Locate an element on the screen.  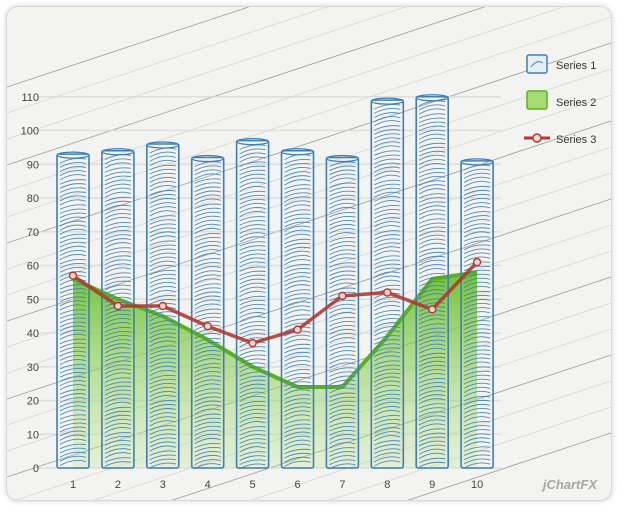
y-tick-label: 90 is located at coordinates (33, 165).